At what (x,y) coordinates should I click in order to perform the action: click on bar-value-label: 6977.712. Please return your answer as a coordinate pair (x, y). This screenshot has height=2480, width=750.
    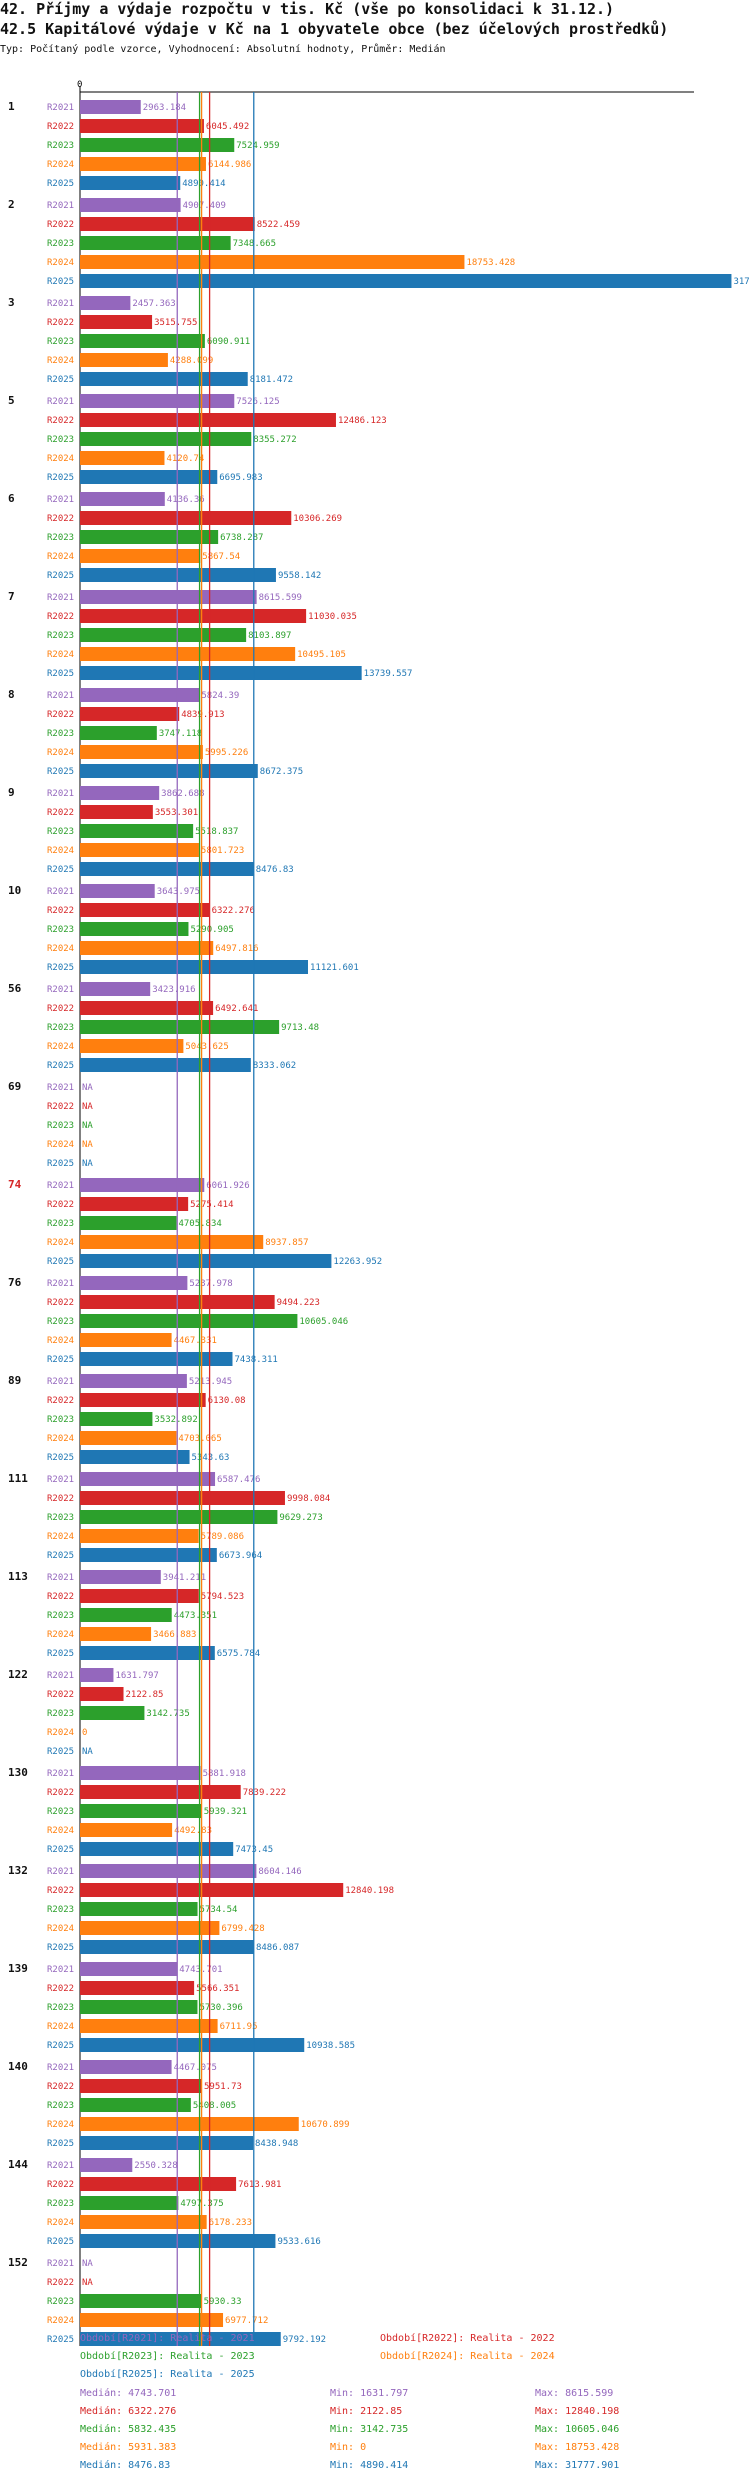
    Looking at the image, I should click on (246, 2321).